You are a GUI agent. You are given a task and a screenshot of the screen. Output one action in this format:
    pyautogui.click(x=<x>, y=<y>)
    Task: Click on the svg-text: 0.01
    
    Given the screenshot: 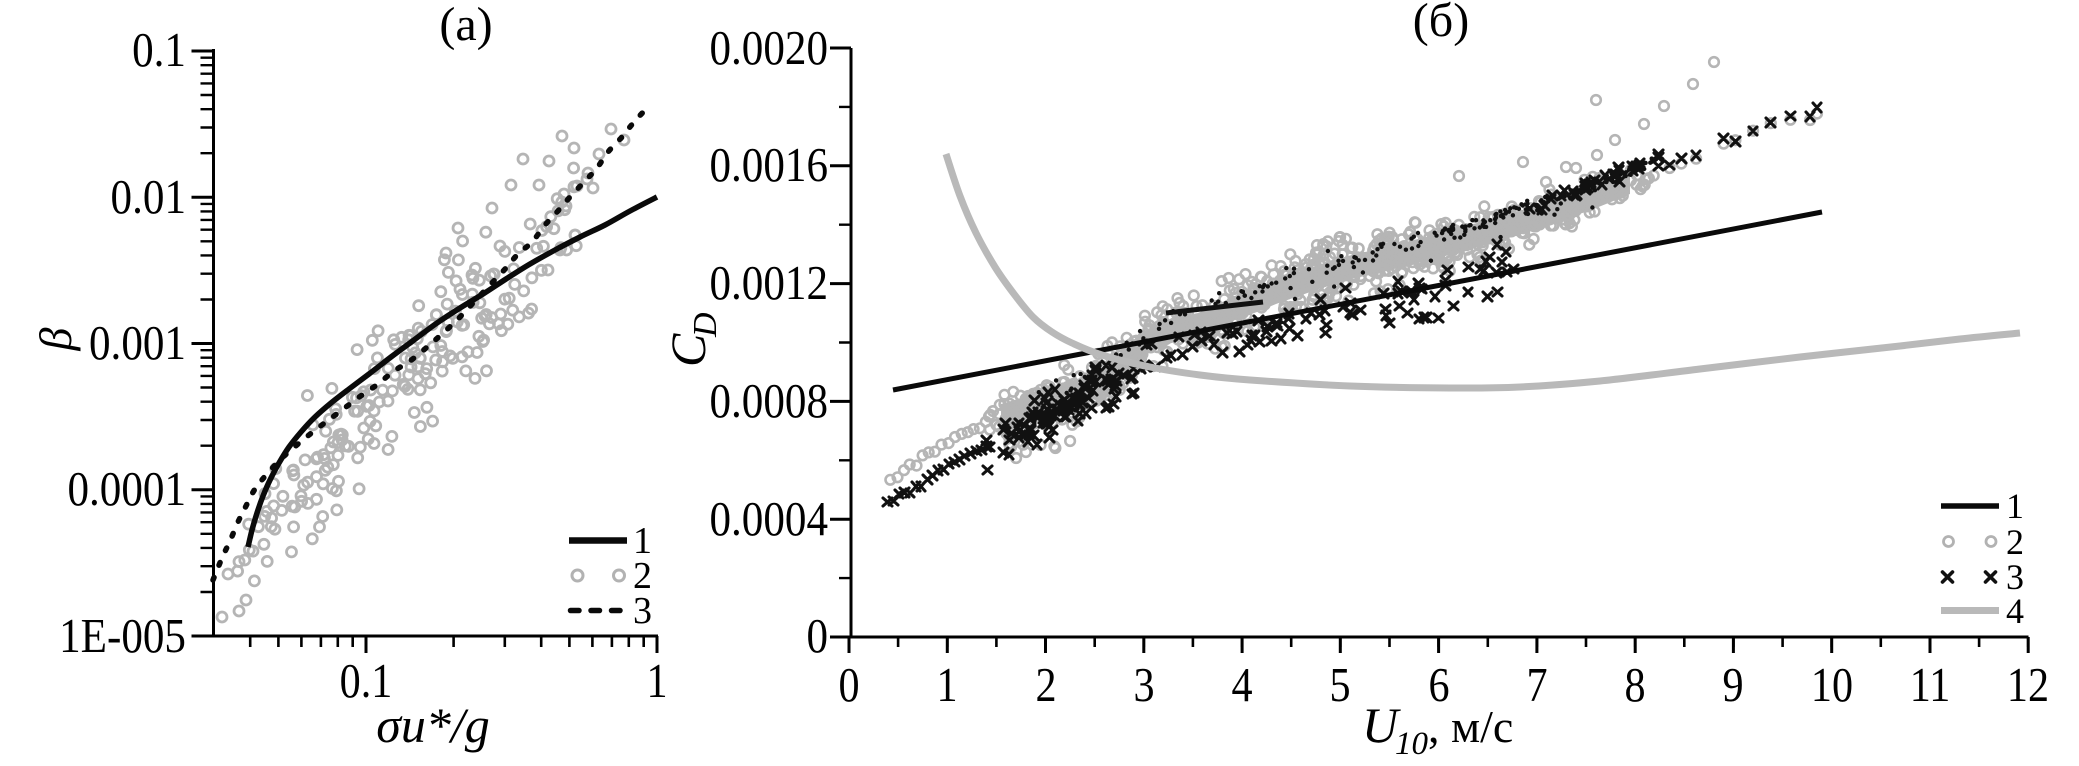 What is the action you would take?
    pyautogui.click(x=148, y=196)
    